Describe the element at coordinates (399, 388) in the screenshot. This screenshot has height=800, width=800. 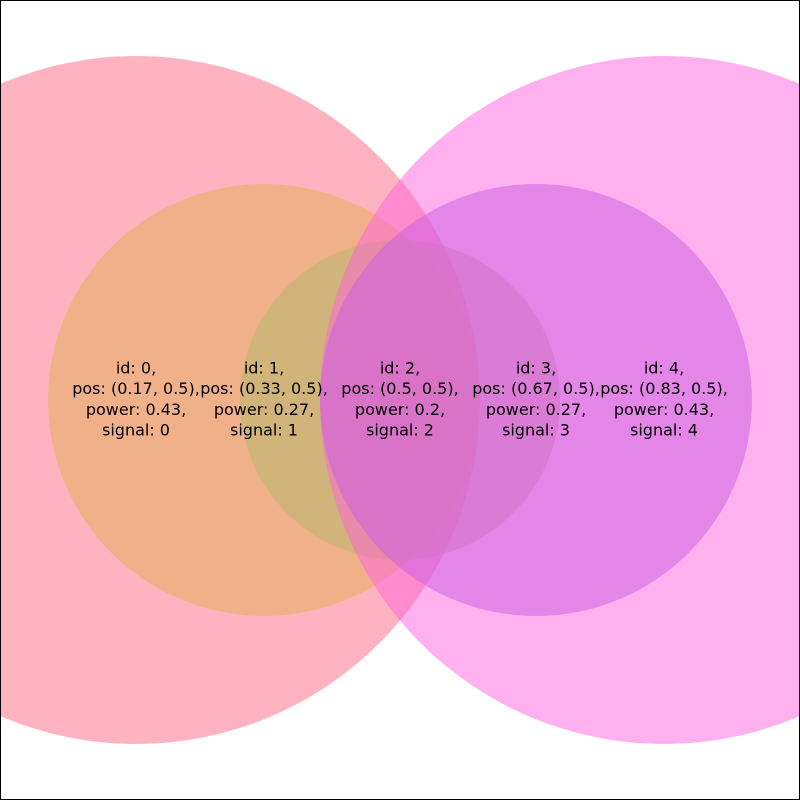
I see `node-label: pos: (0.5, 0.5),` at that location.